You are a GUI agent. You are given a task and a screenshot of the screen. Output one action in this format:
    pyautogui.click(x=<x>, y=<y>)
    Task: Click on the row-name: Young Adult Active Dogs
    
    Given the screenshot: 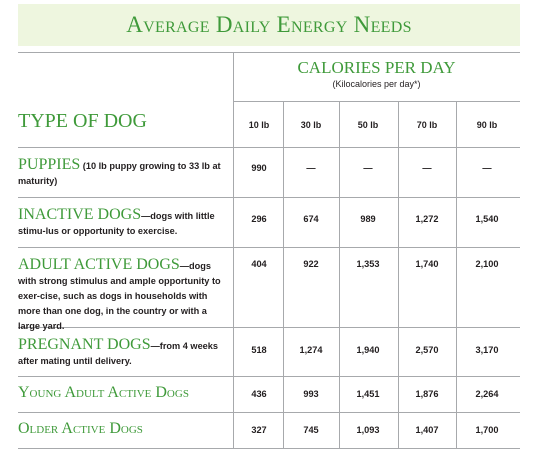 What is the action you would take?
    pyautogui.click(x=103, y=392)
    